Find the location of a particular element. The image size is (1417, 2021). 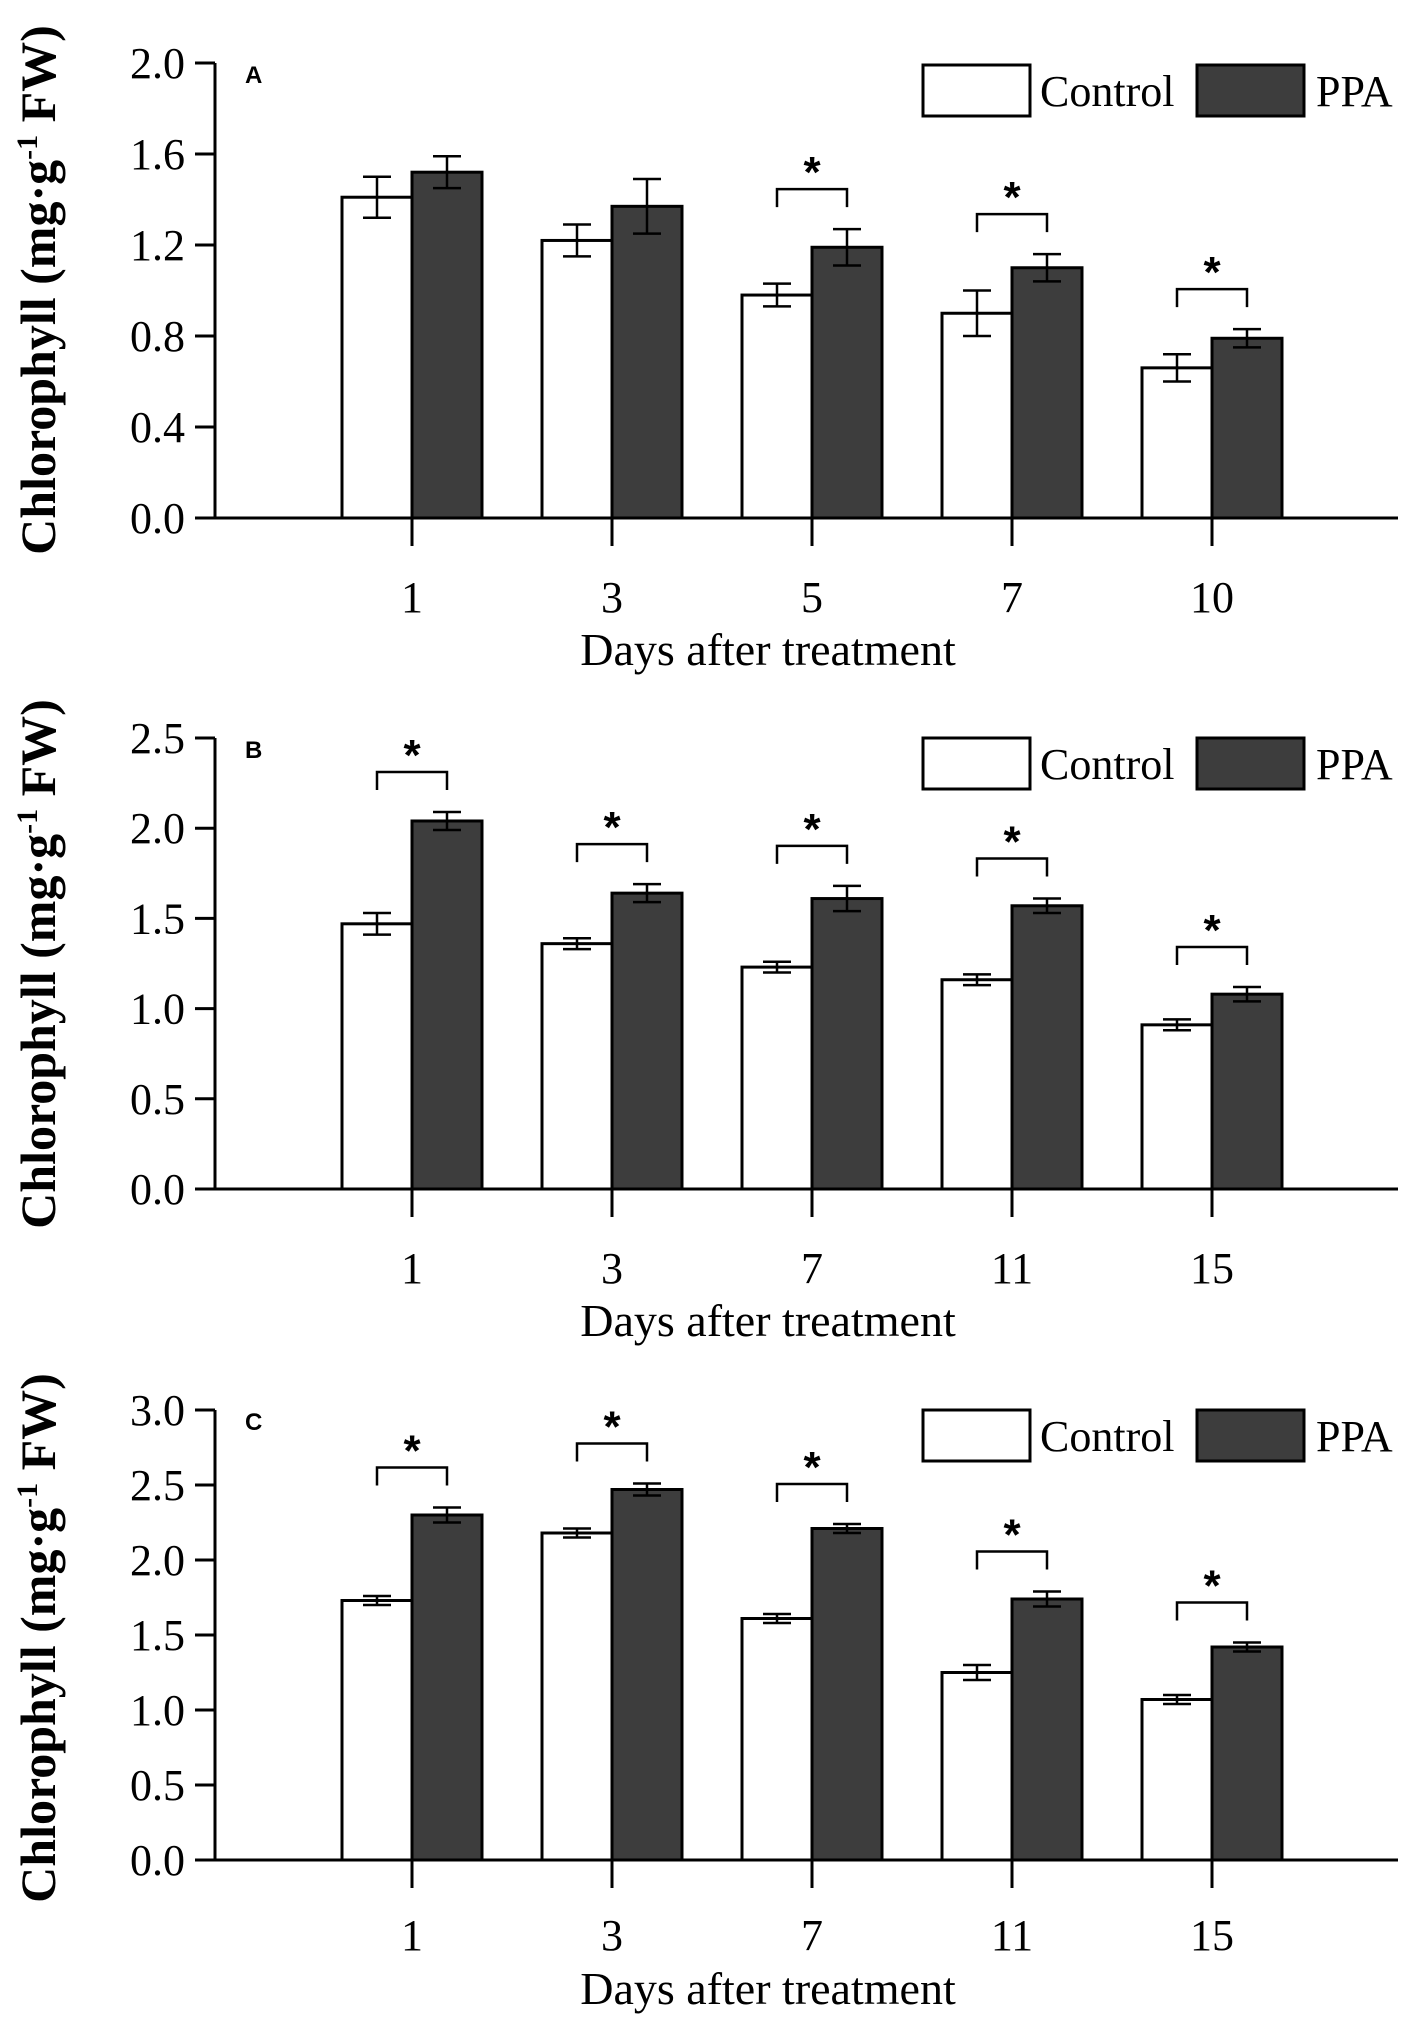

x-tick-label: 5 is located at coordinates (812, 597).